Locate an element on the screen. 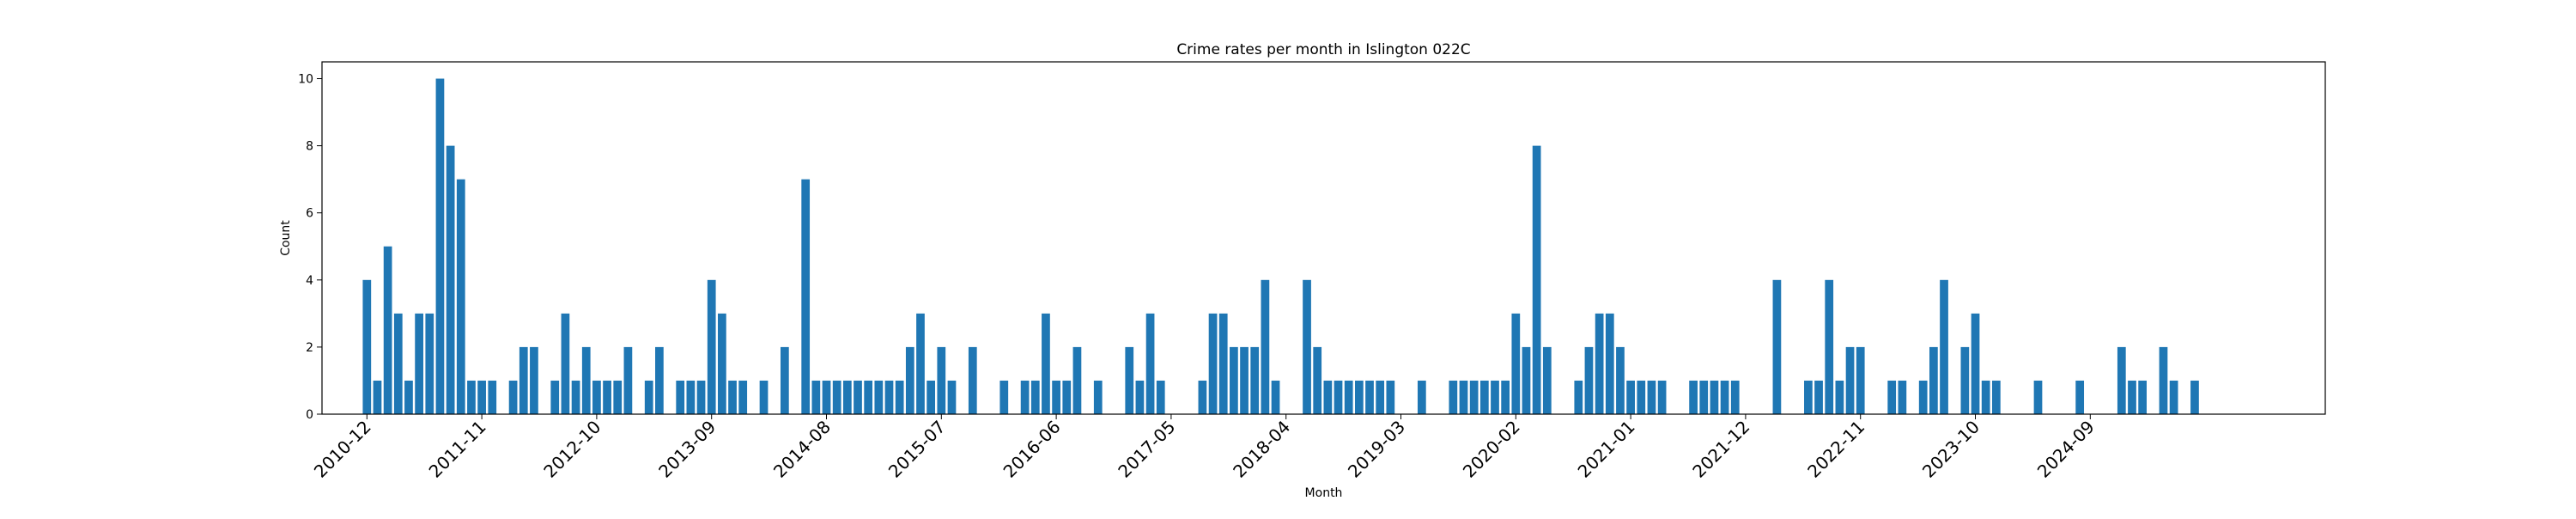  y-axis: 0 2 4 6 8 10 is located at coordinates (310, 247).